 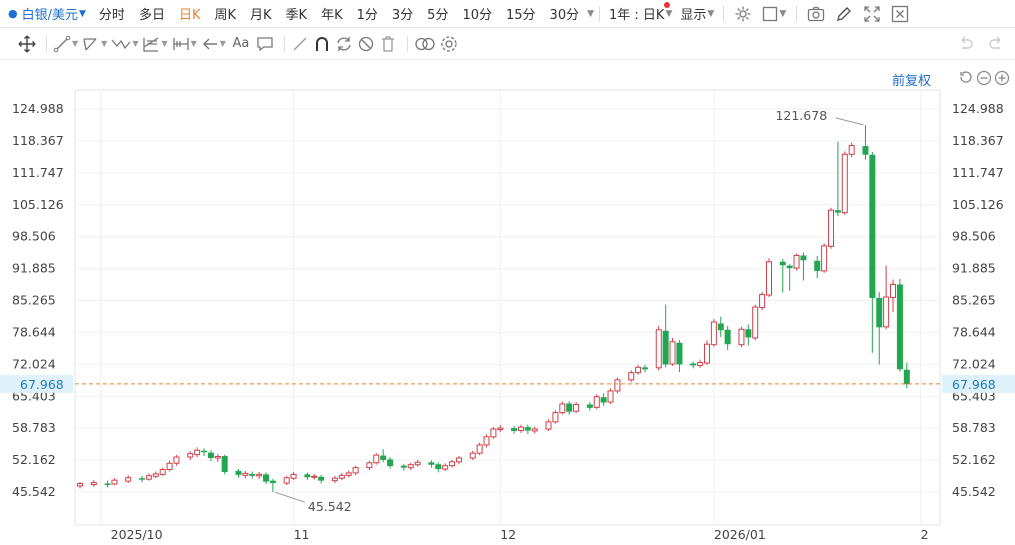 What do you see at coordinates (564, 15) in the screenshot?
I see `period-tab: 30分` at bounding box center [564, 15].